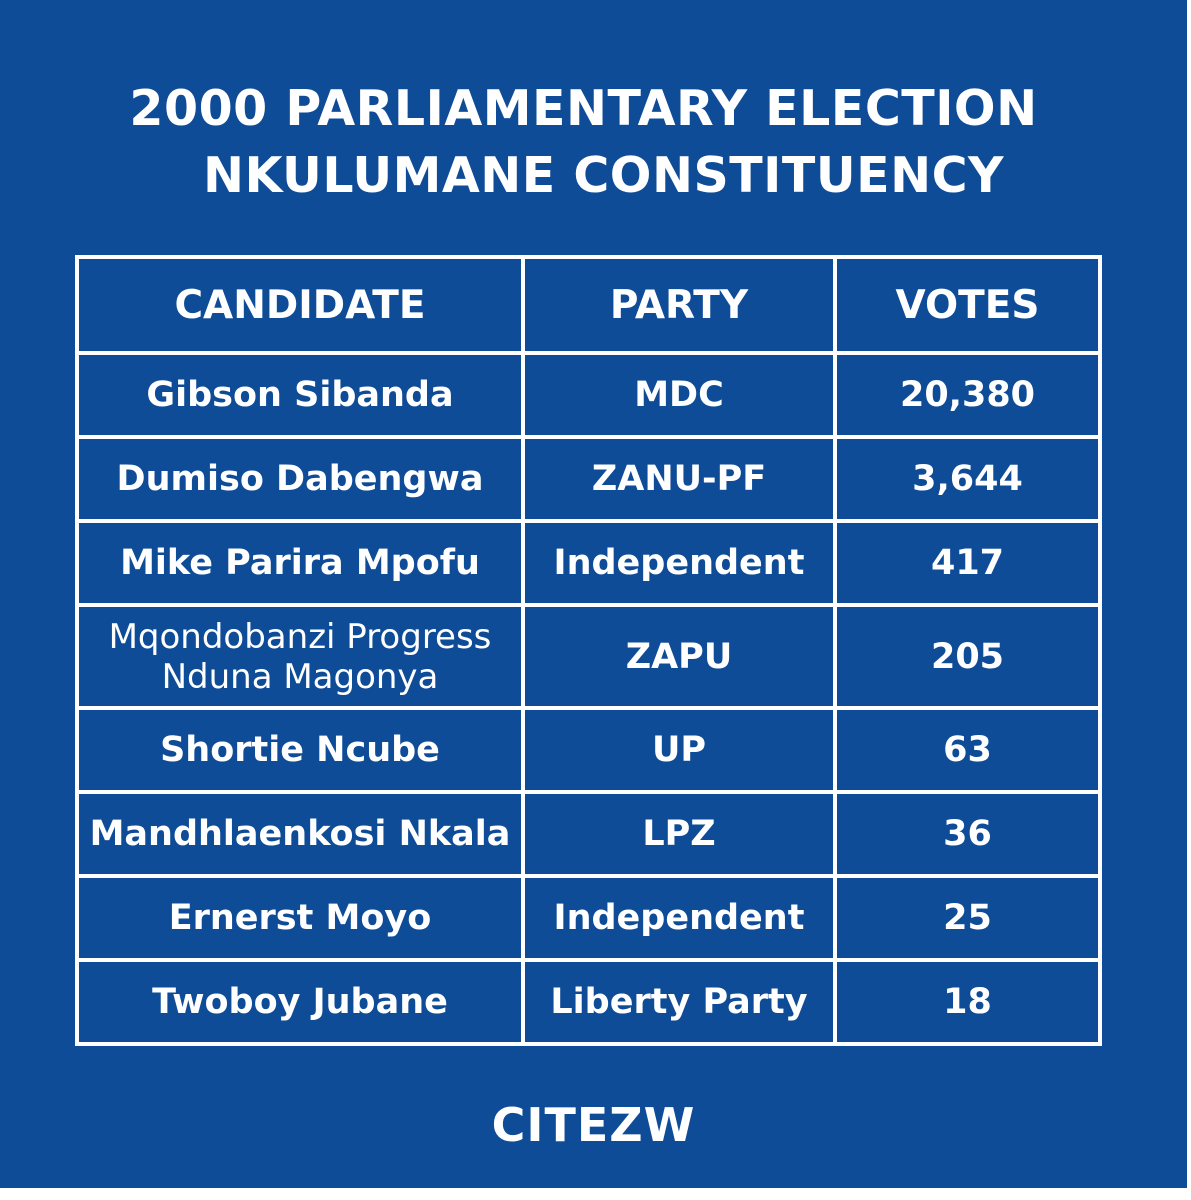 Image resolution: width=1191 pixels, height=1200 pixels. I want to click on party-cell: UP, so click(679, 750).